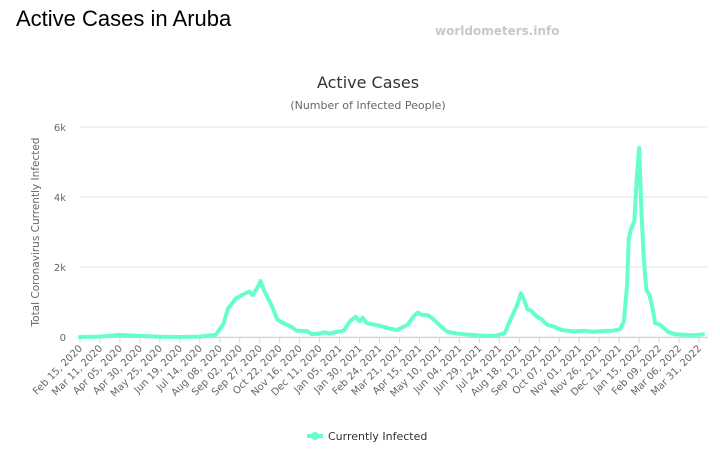  I want to click on legend-marker, so click(315, 436).